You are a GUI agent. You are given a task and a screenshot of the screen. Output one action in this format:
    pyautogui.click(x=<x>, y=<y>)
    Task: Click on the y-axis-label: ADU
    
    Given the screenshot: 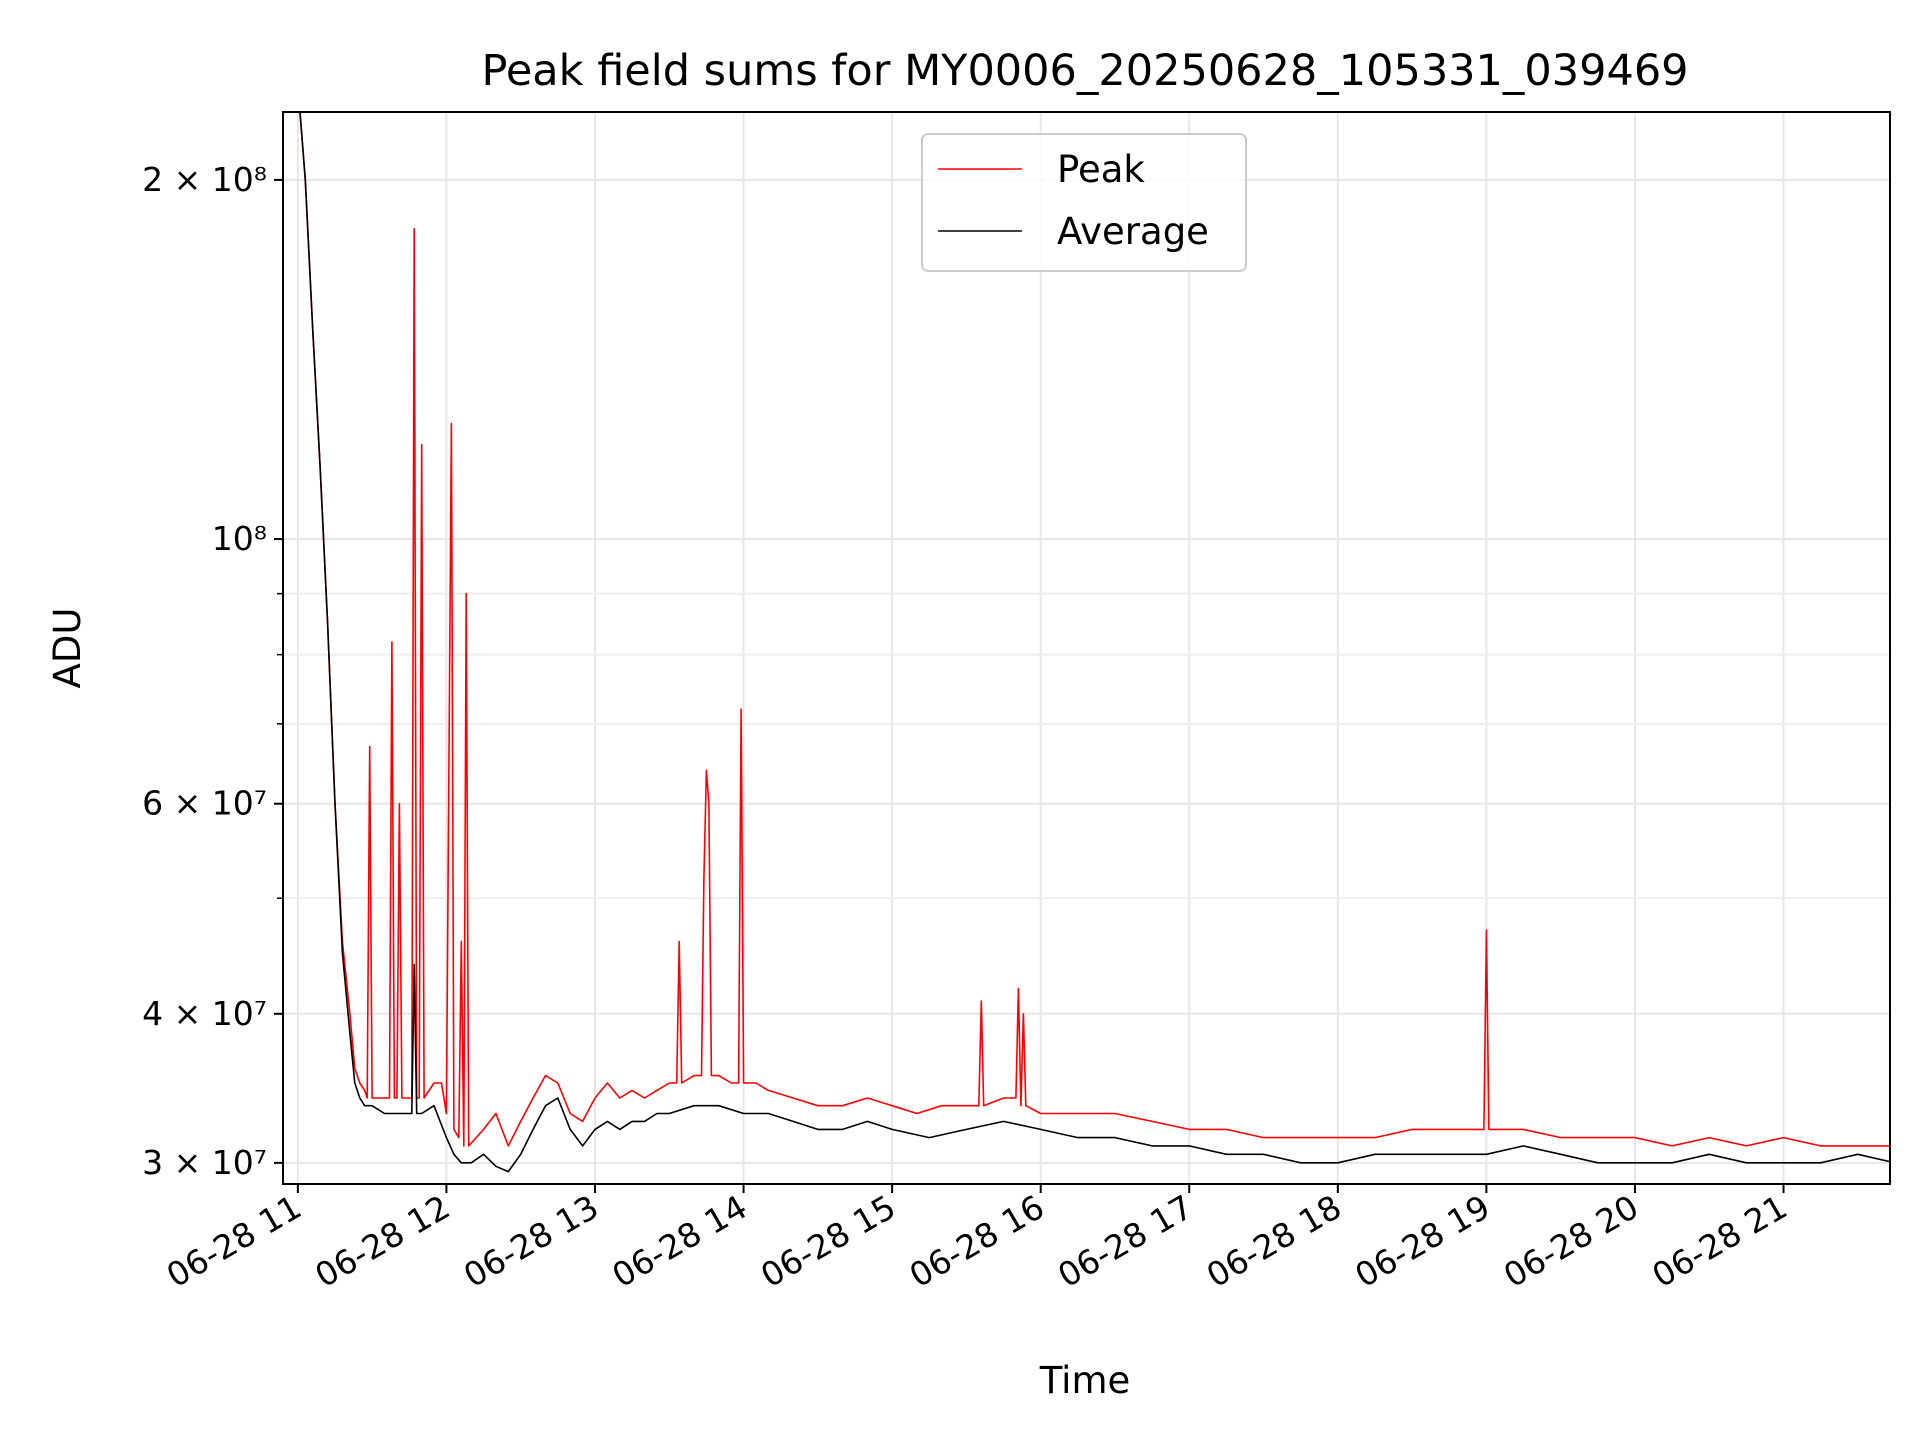 What is the action you would take?
    pyautogui.click(x=67, y=648)
    